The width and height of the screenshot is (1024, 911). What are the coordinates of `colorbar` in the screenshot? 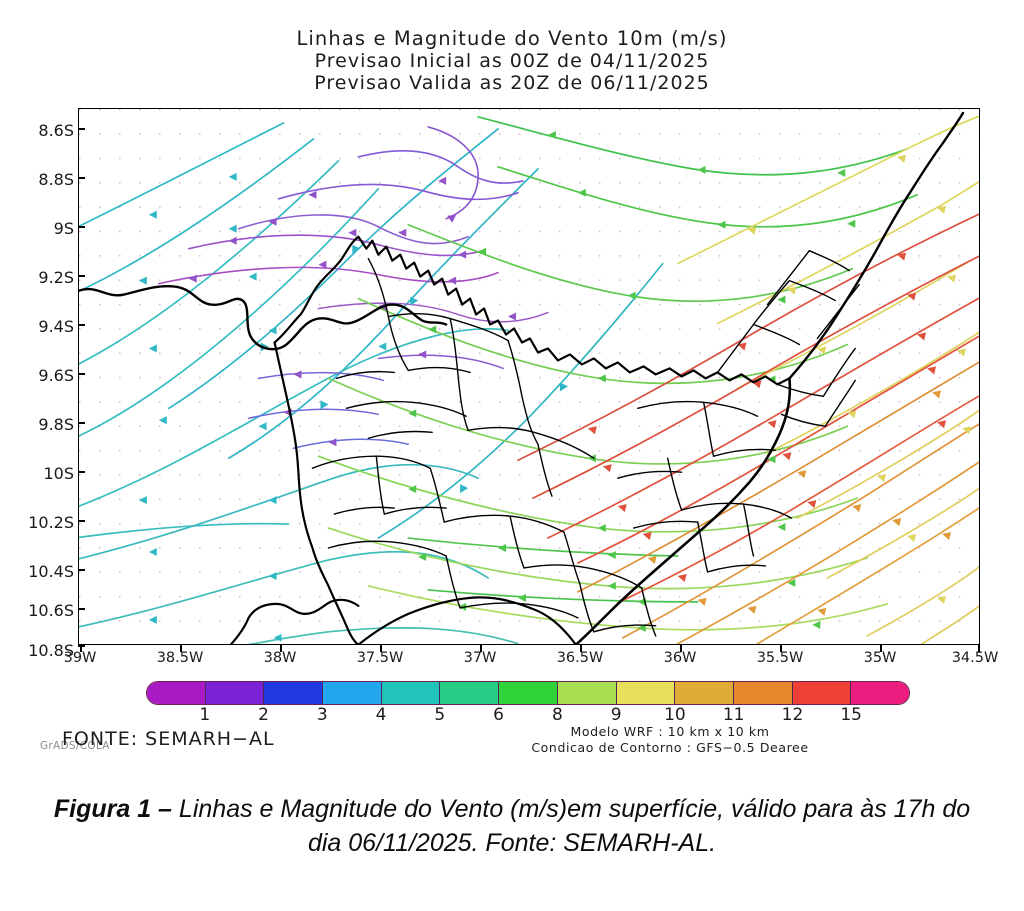 It's located at (528, 693).